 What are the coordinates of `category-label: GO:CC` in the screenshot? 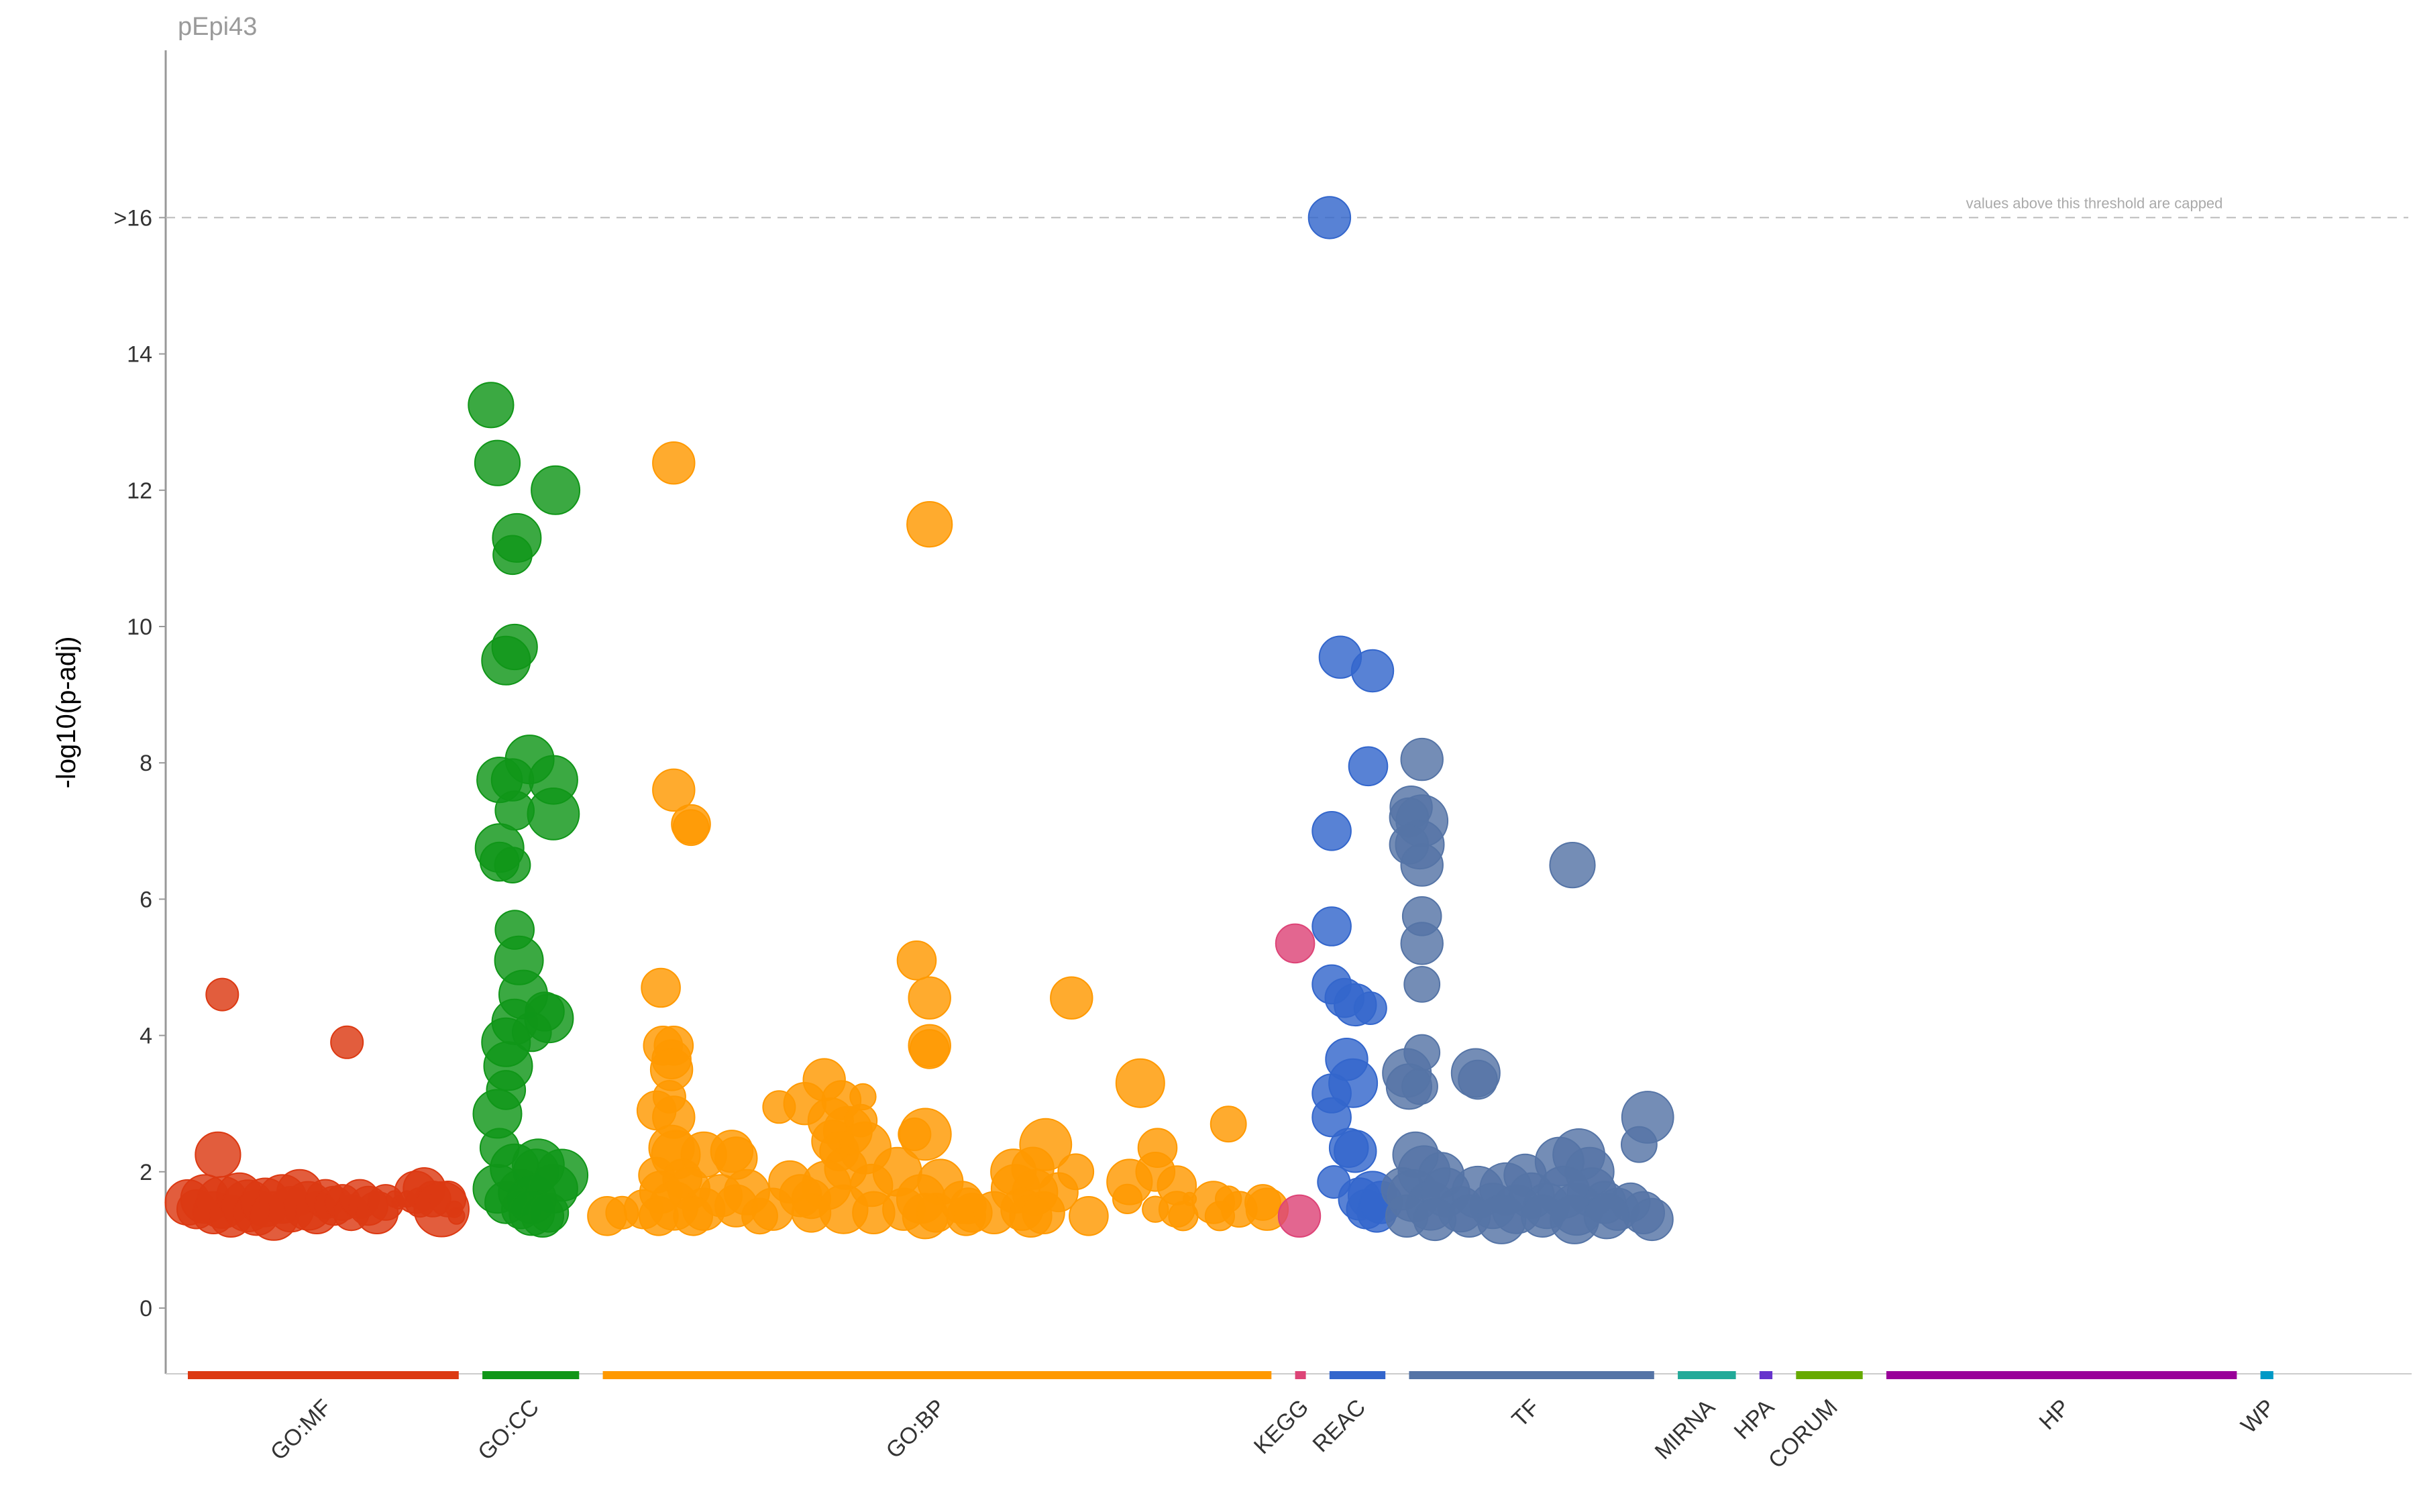 It's located at (508, 1430).